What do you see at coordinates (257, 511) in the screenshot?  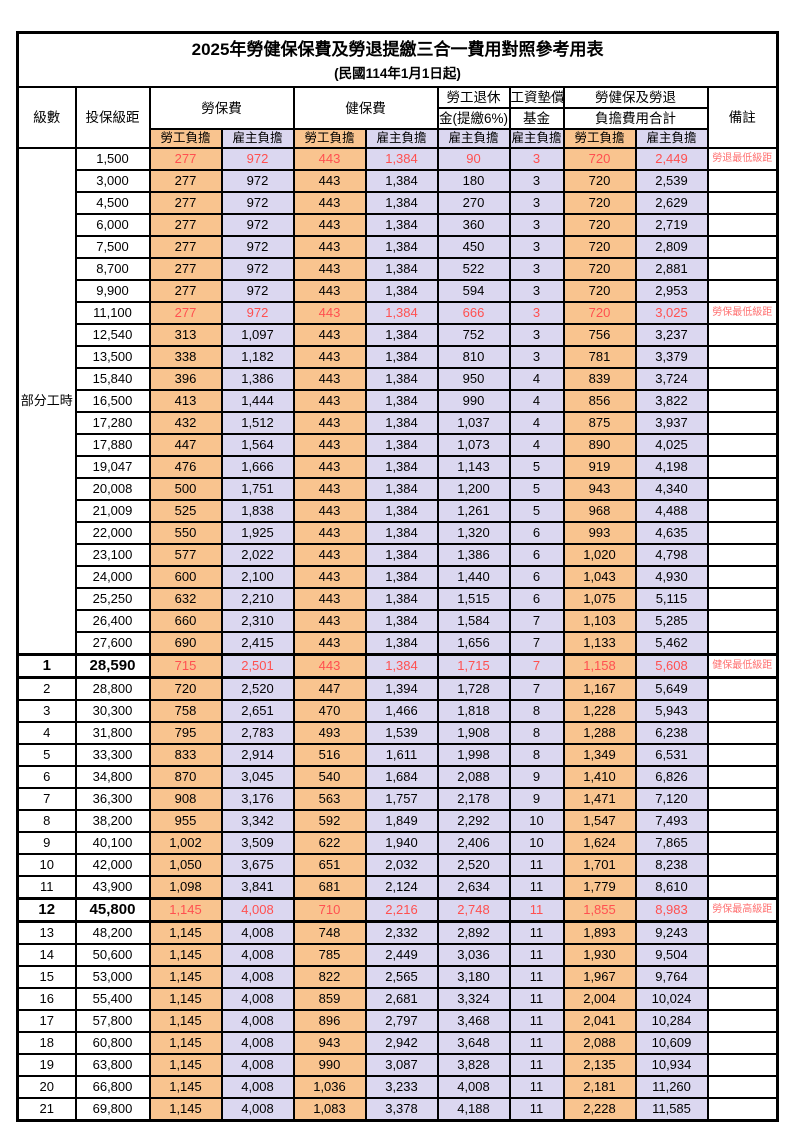 I see `value-cell: 1,838` at bounding box center [257, 511].